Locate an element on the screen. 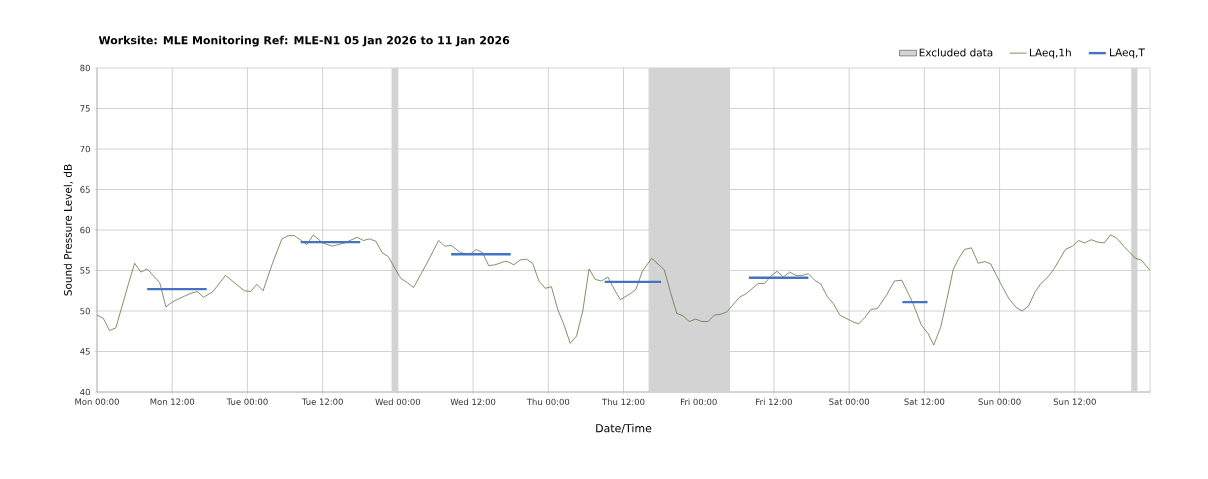  x-tick-label: Fri 00:00 is located at coordinates (698, 402).